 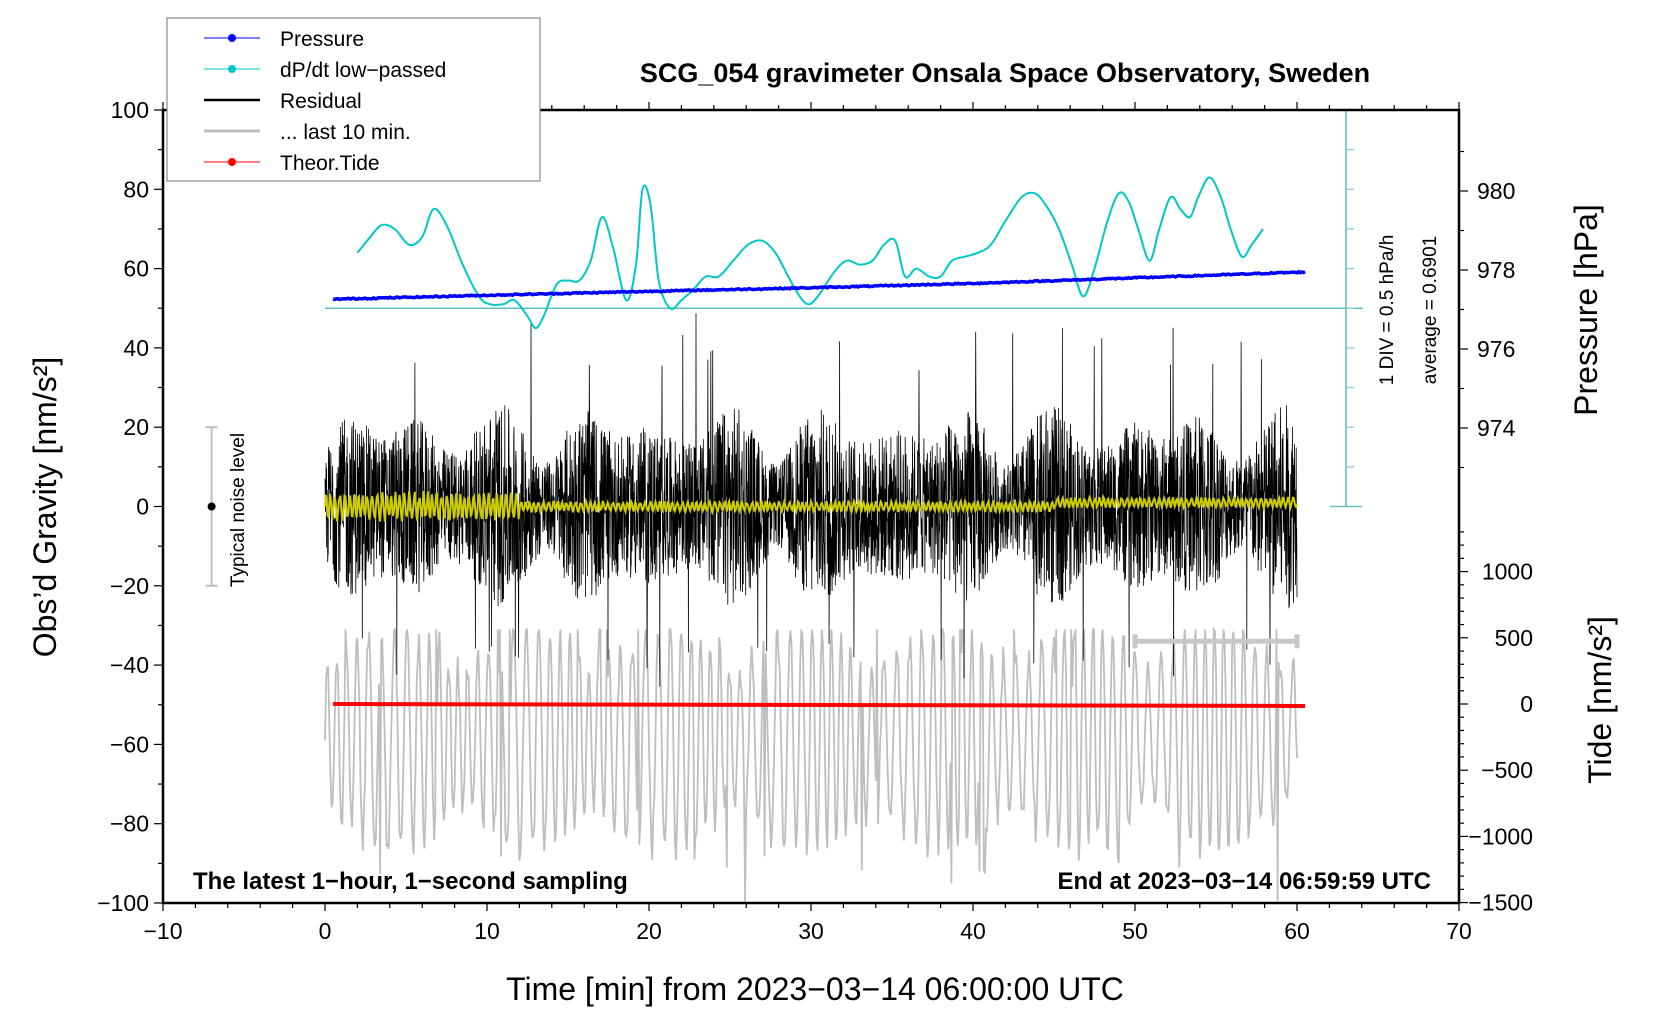 What do you see at coordinates (136, 427) in the screenshot?
I see `y-tick-label: 20` at bounding box center [136, 427].